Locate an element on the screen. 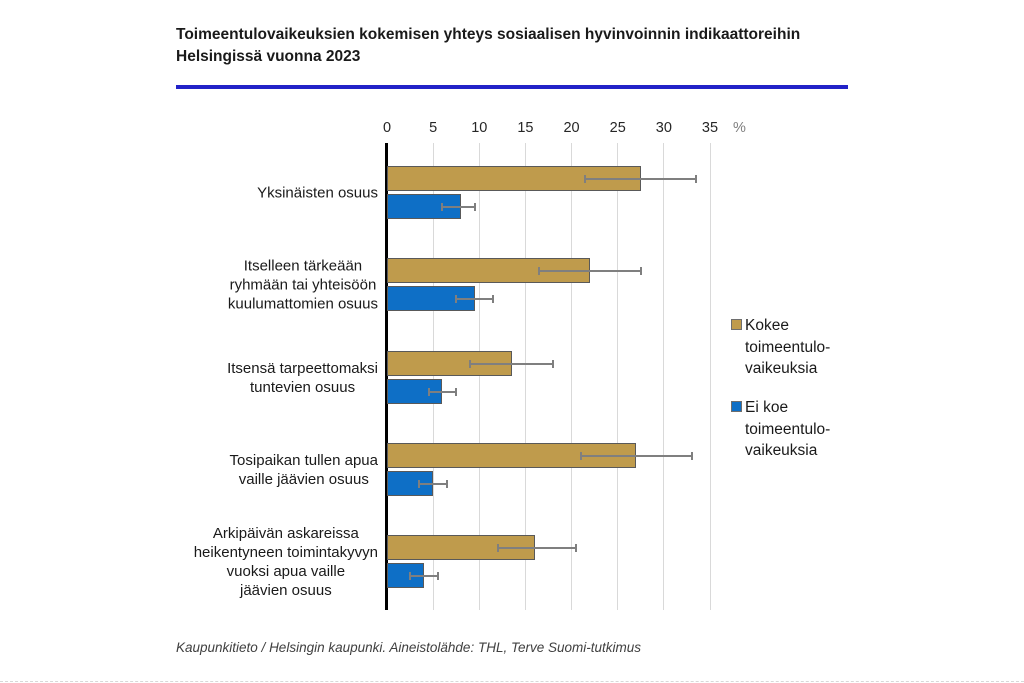 The height and width of the screenshot is (683, 1024). x-axis-tick-label: 30 is located at coordinates (663, 128).